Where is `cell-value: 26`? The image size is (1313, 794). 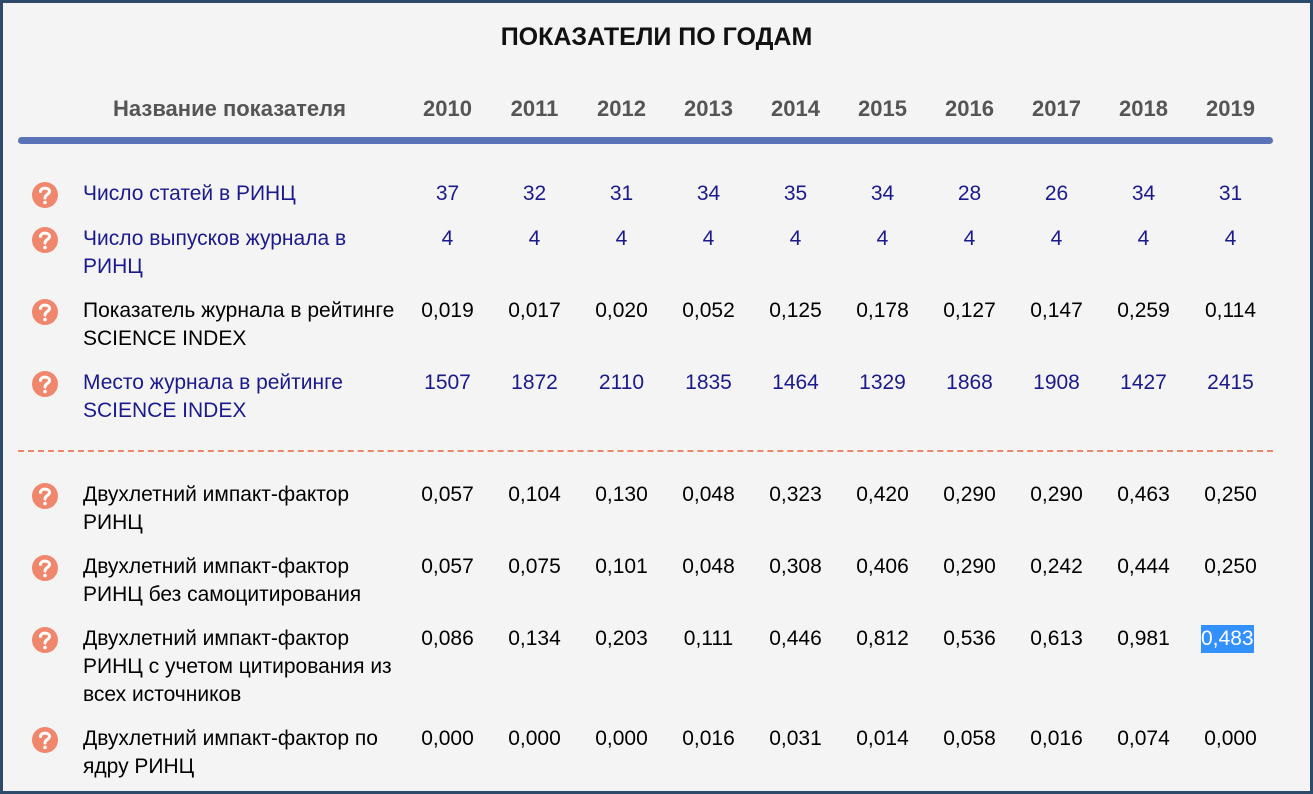
cell-value: 26 is located at coordinates (1056, 193).